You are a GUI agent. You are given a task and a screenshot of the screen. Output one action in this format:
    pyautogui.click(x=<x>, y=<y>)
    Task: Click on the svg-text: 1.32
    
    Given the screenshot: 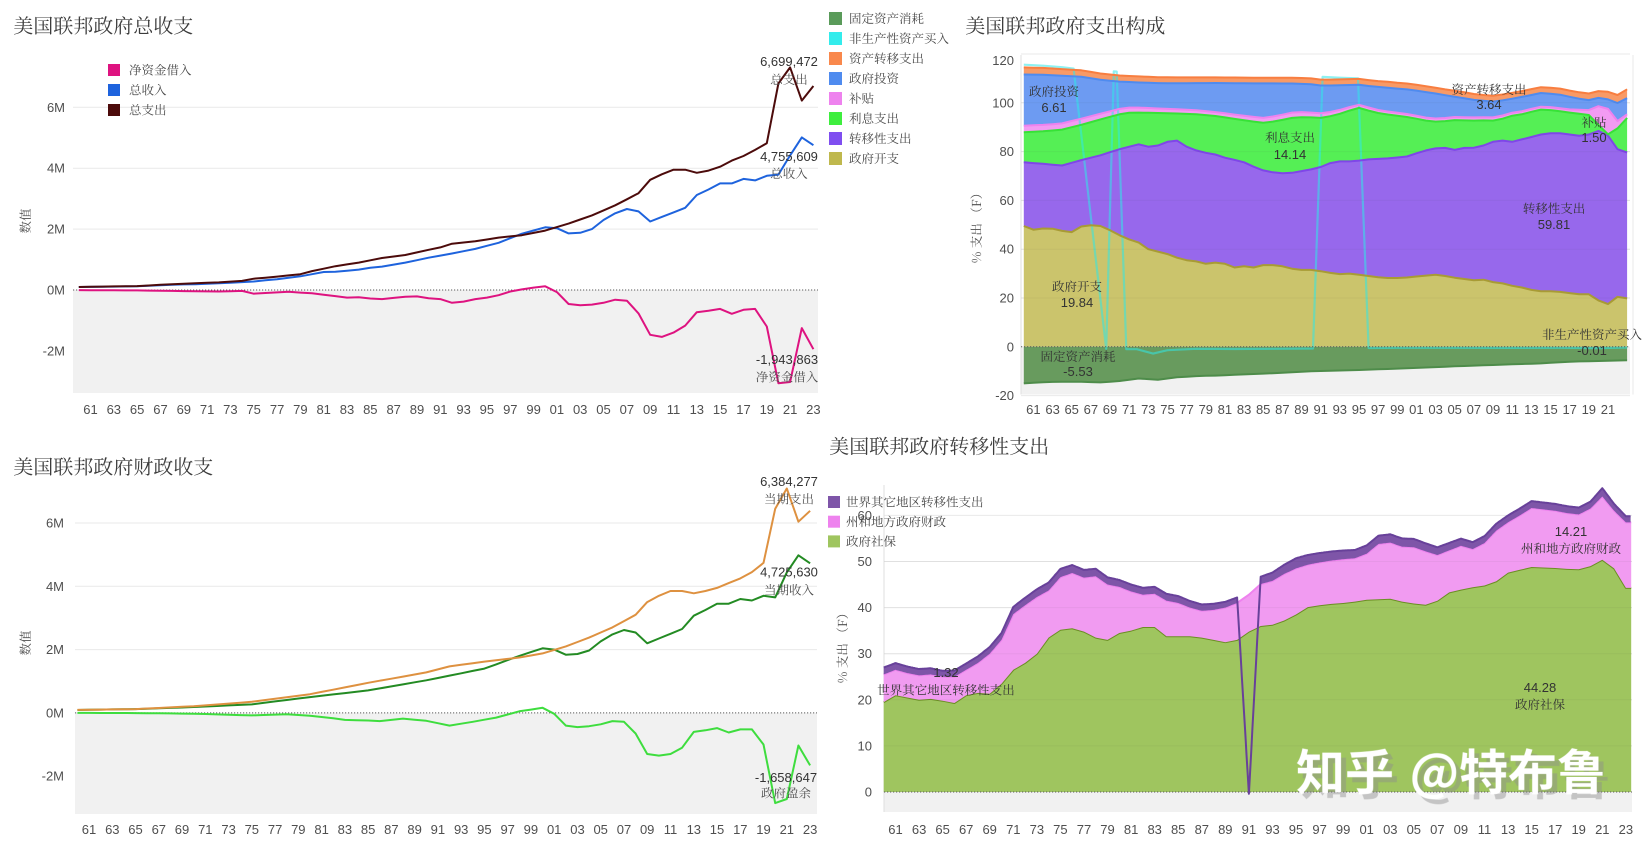 What is the action you would take?
    pyautogui.click(x=945, y=672)
    